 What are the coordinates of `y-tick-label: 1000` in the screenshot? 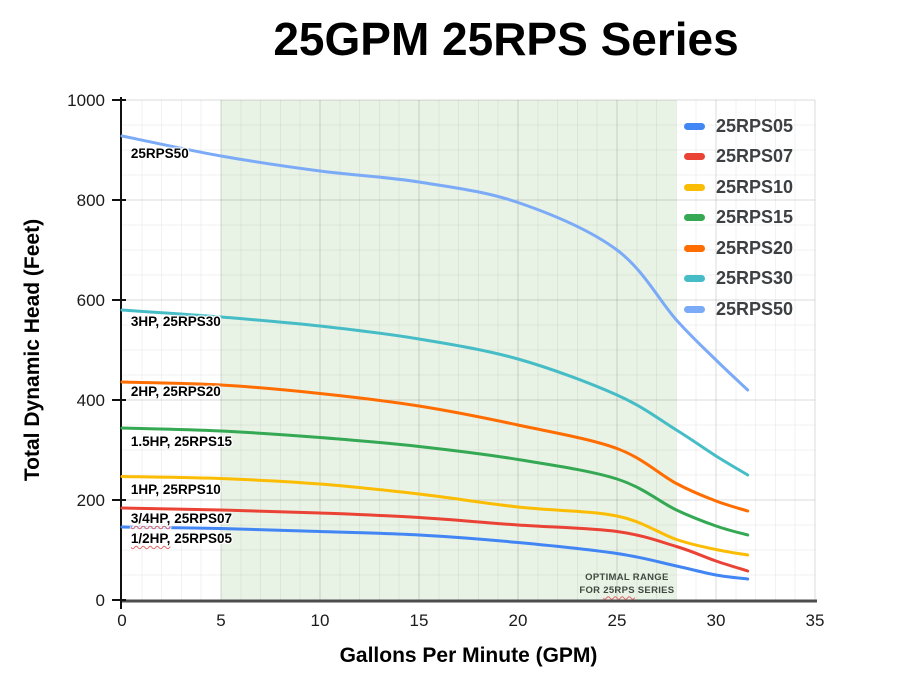 It's located at (86, 100).